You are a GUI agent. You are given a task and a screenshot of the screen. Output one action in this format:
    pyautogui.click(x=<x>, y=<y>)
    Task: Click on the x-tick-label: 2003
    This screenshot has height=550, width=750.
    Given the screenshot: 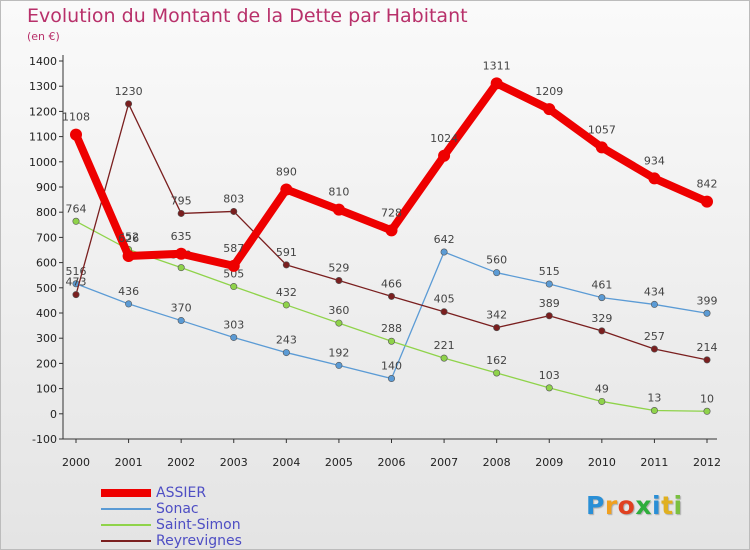 What is the action you would take?
    pyautogui.click(x=234, y=462)
    